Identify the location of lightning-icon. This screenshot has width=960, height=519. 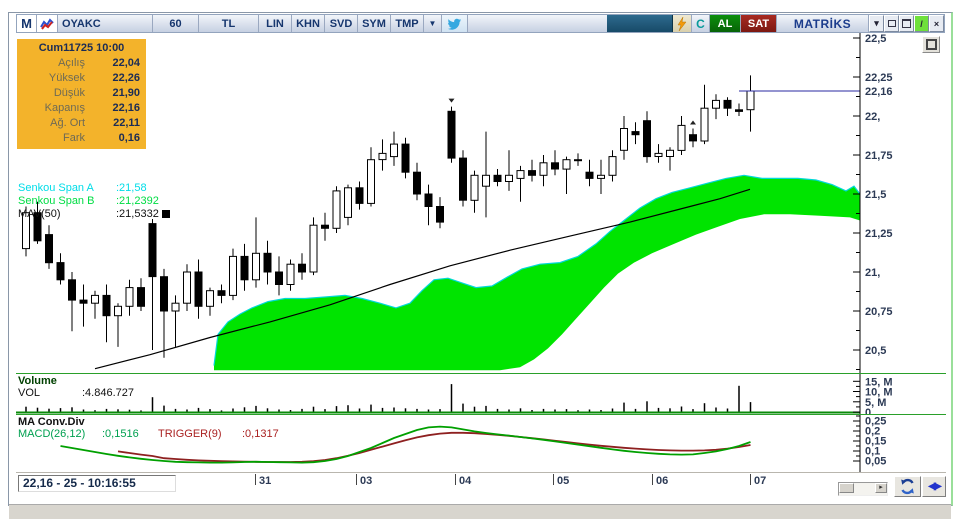
(682, 23).